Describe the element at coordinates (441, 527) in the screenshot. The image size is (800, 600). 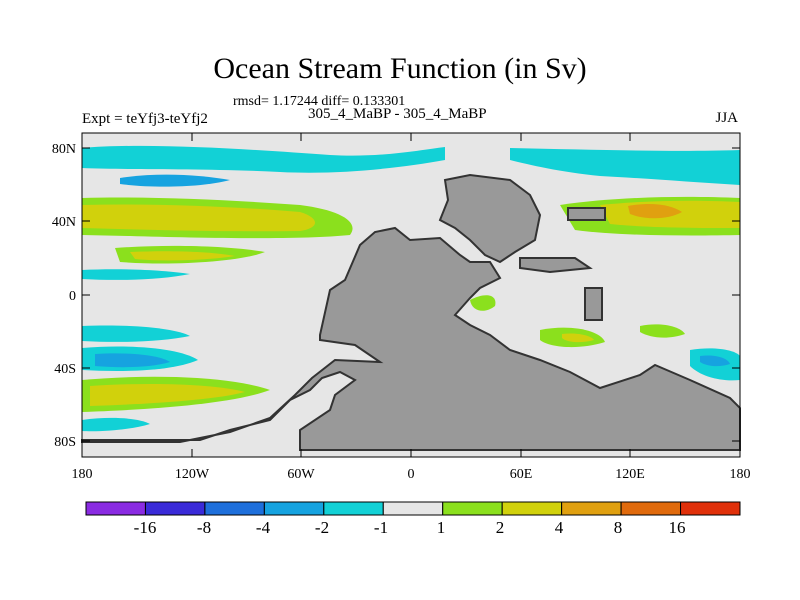
I see `colorbar-label-5: 1` at that location.